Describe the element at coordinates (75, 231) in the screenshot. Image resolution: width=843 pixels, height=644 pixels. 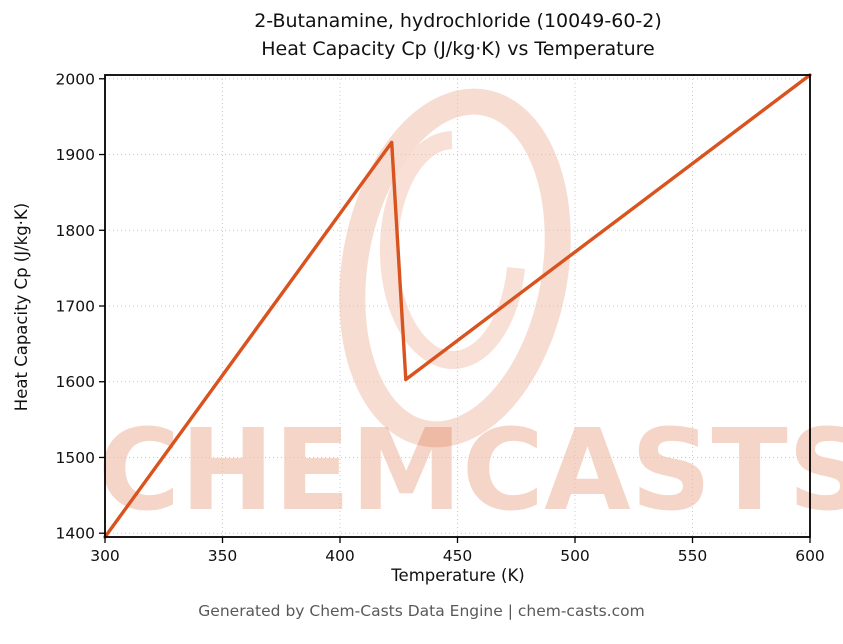
I see `y-tick-label: 1800` at that location.